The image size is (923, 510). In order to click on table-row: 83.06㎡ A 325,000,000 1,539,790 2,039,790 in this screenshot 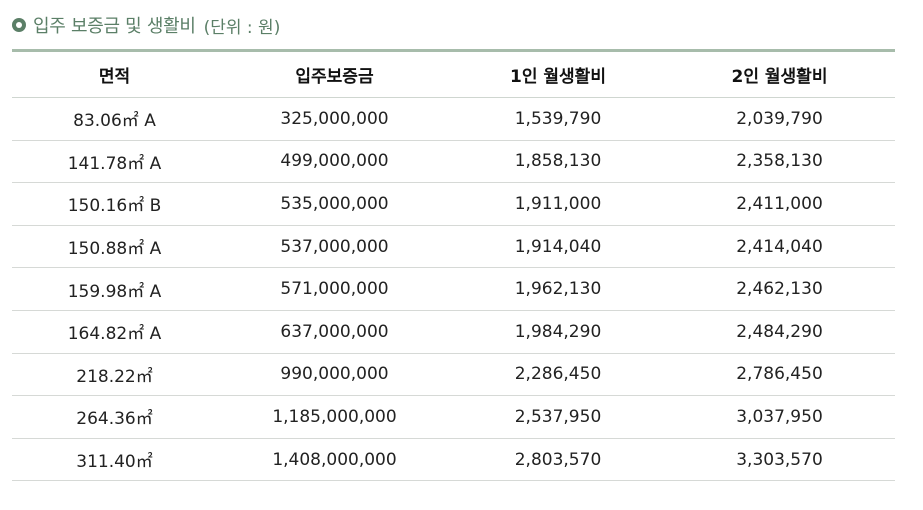, I will do `click(453, 119)`.